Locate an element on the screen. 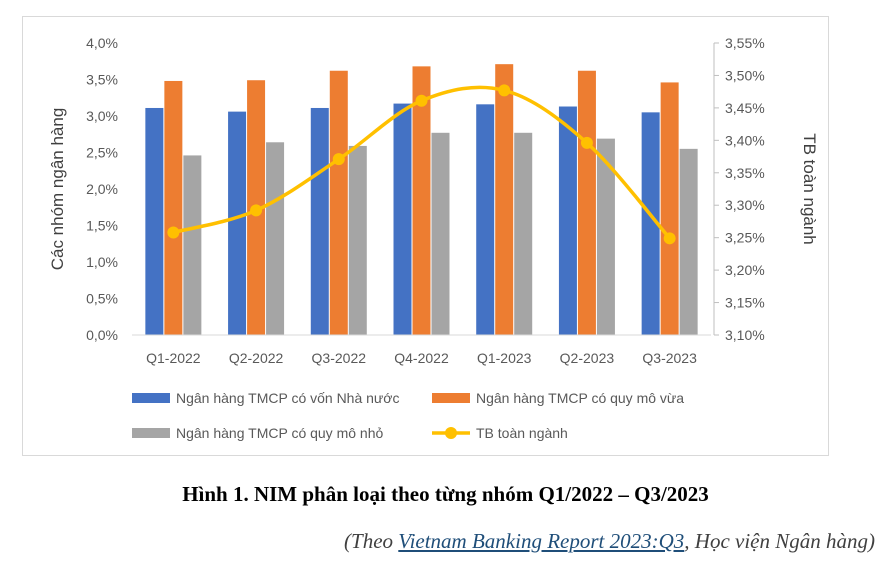 The image size is (891, 565). y2-axis-title: TB toàn ngành is located at coordinates (809, 189).